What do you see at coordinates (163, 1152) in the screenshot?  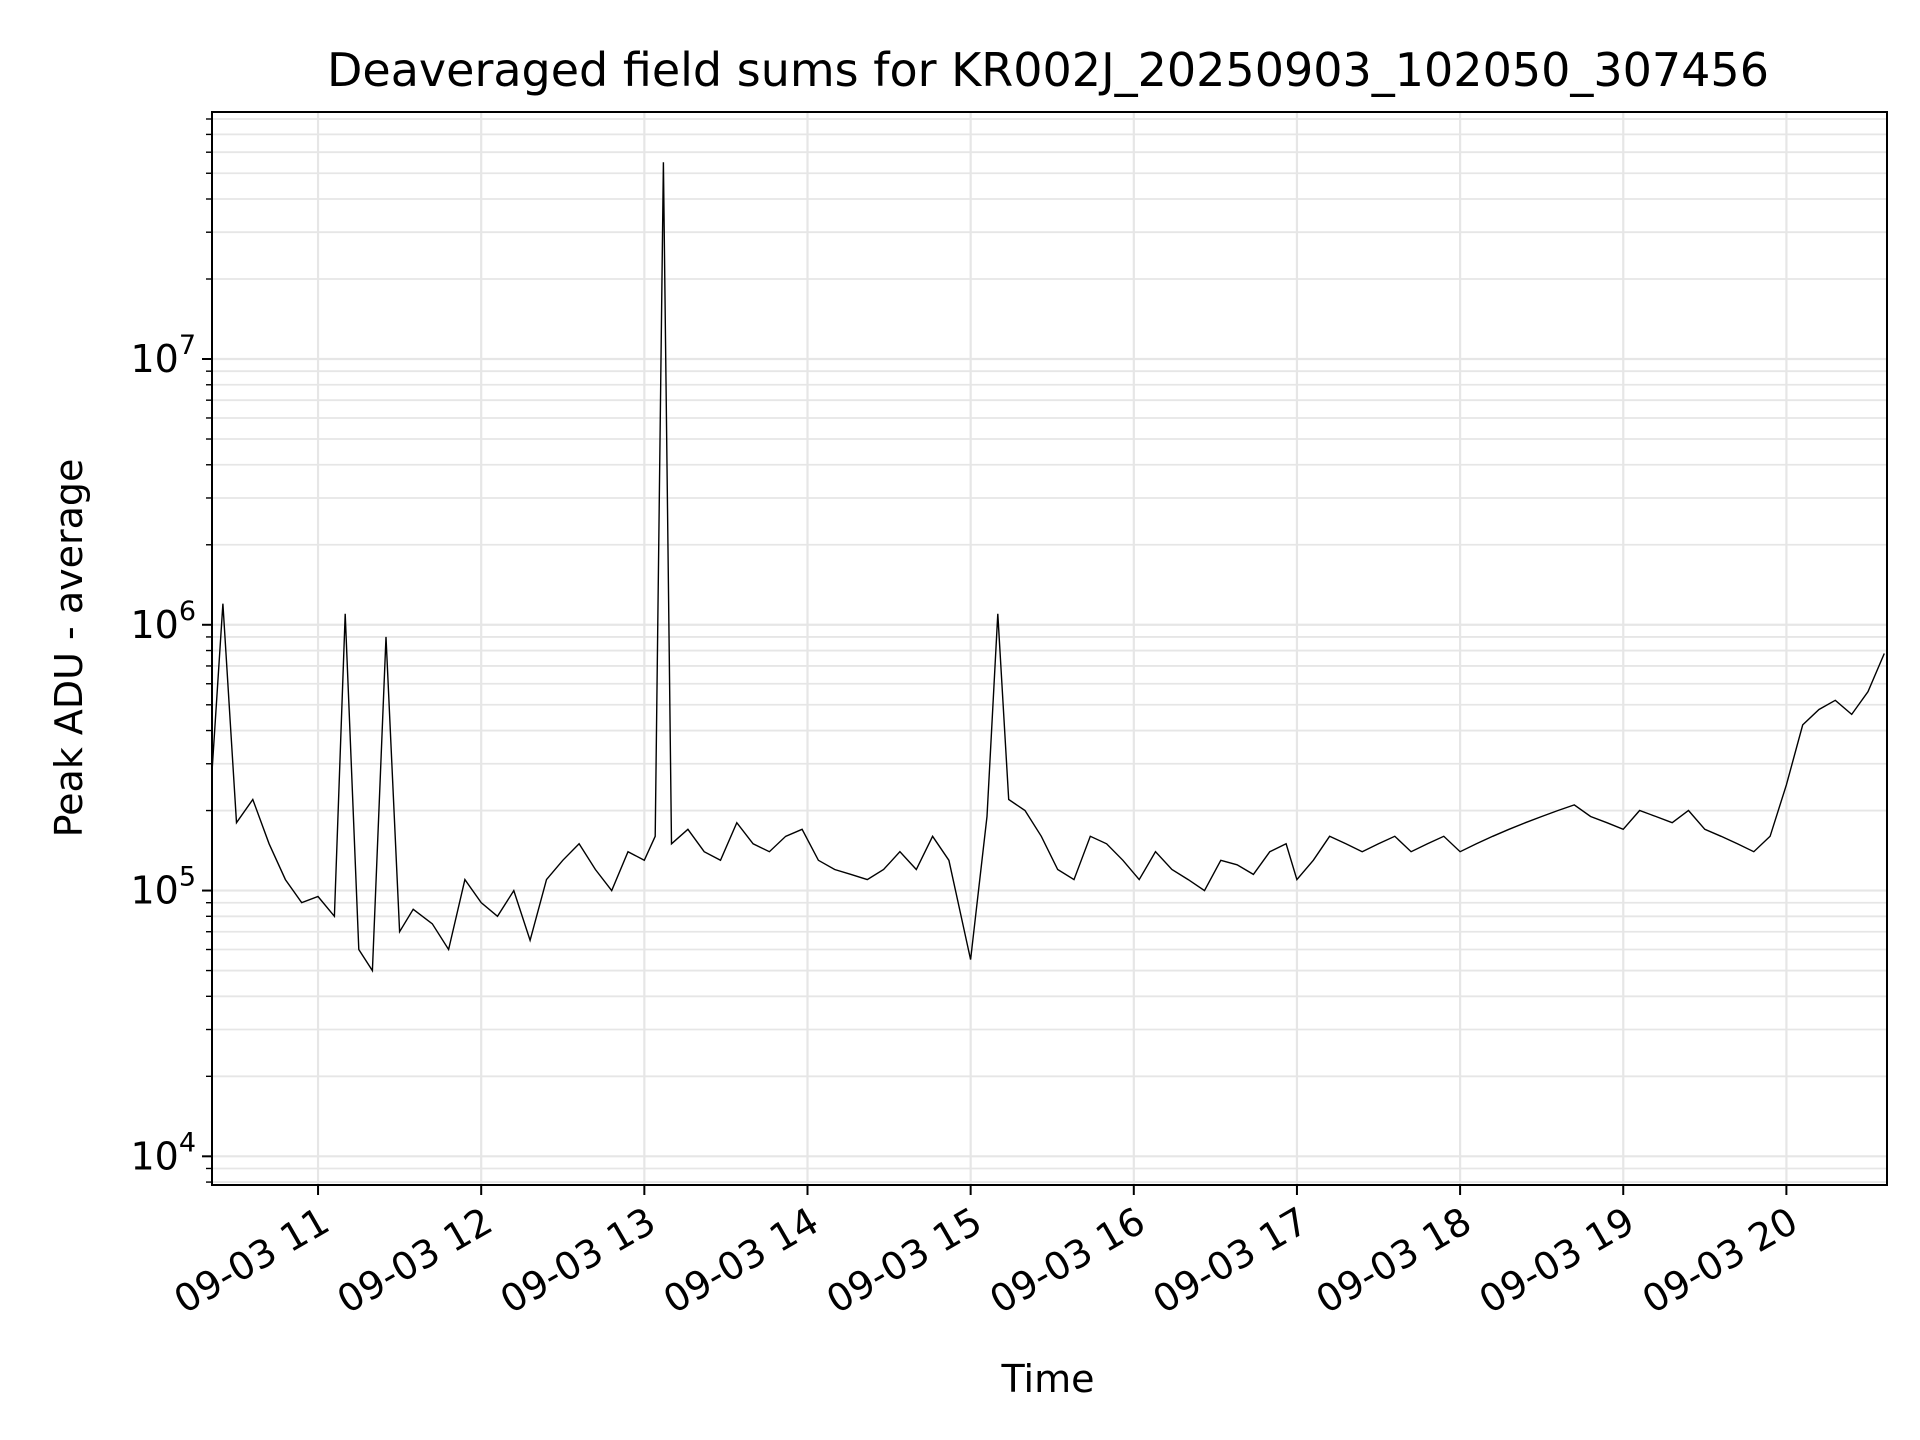 I see `y-tick-label: 10⁴` at bounding box center [163, 1152].